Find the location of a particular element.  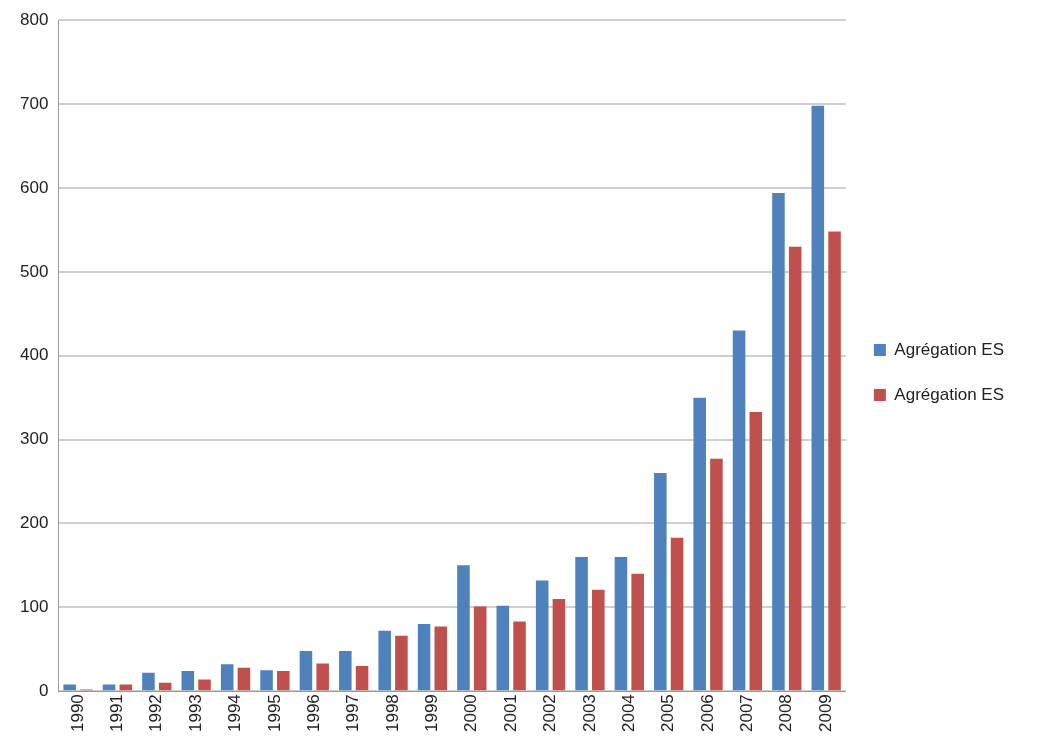

x-tick-label: 1999 is located at coordinates (432, 713).